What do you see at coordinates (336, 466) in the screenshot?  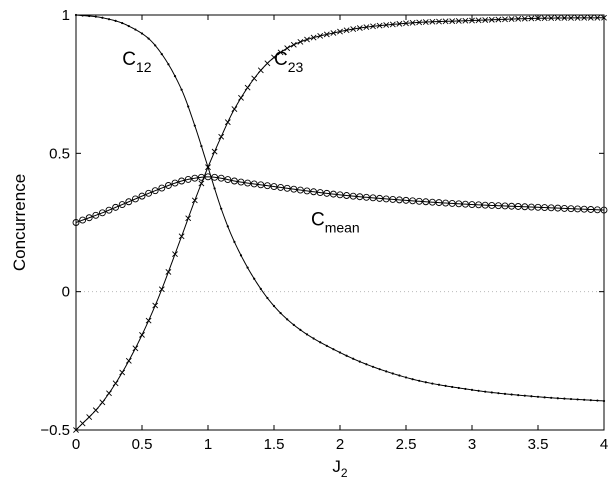 I see `x-axis-label-main: J` at bounding box center [336, 466].